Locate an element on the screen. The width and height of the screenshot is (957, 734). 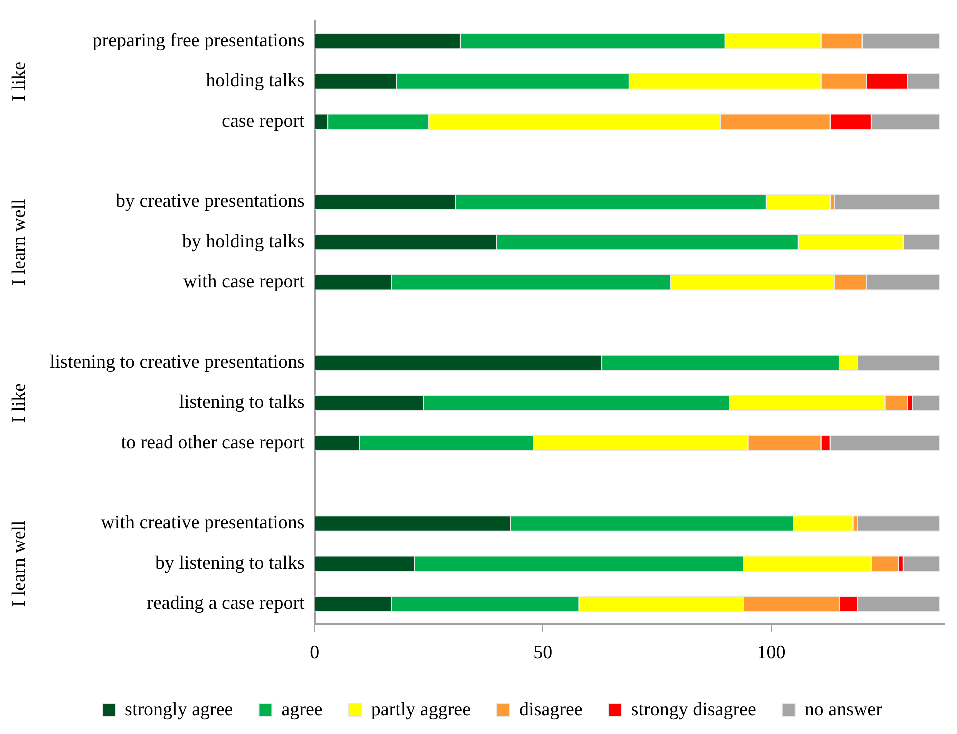
y-tick-label: preparing free presentations is located at coordinates (198, 41).